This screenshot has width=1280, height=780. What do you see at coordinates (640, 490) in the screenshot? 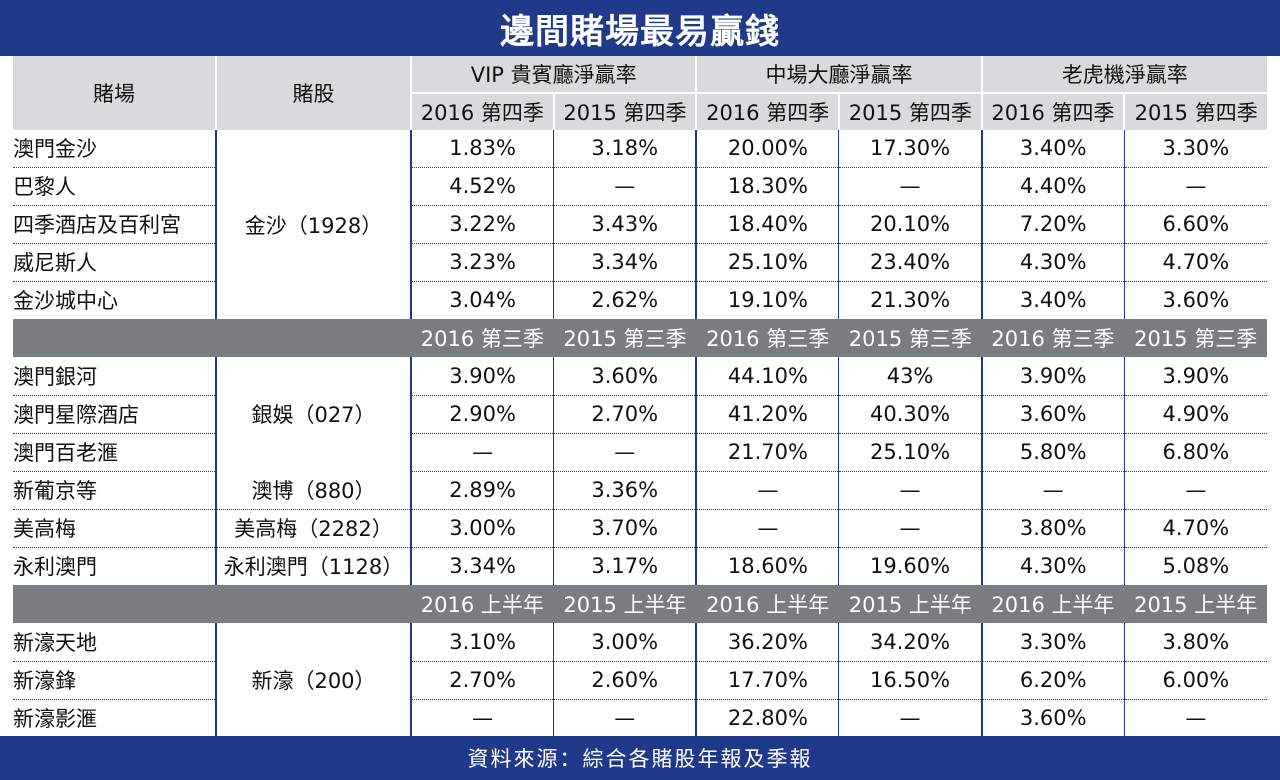
I see `table-row: 新葡京等 澳博（880） 2.89% 3.36% — — — —` at bounding box center [640, 490].